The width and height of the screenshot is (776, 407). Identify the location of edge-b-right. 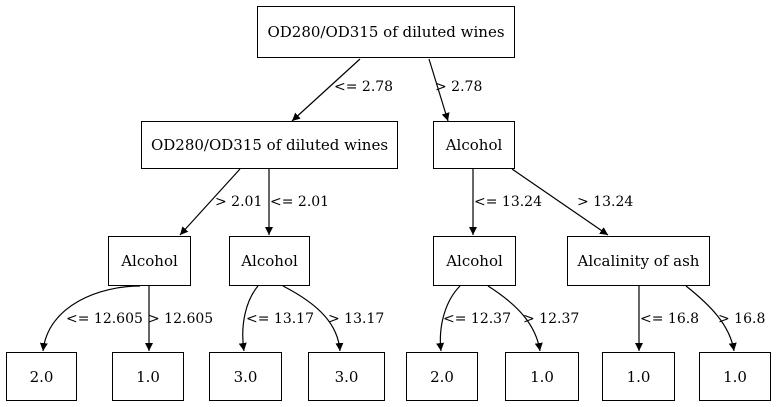
(313, 318).